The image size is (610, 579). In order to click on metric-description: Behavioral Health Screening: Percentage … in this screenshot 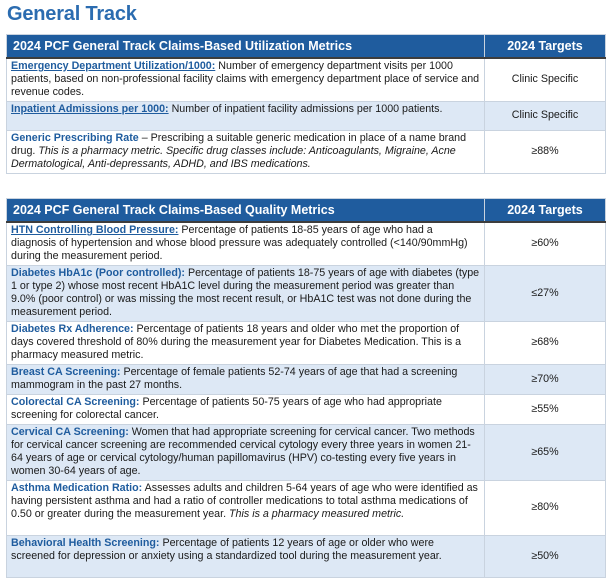, I will do `click(245, 556)`.